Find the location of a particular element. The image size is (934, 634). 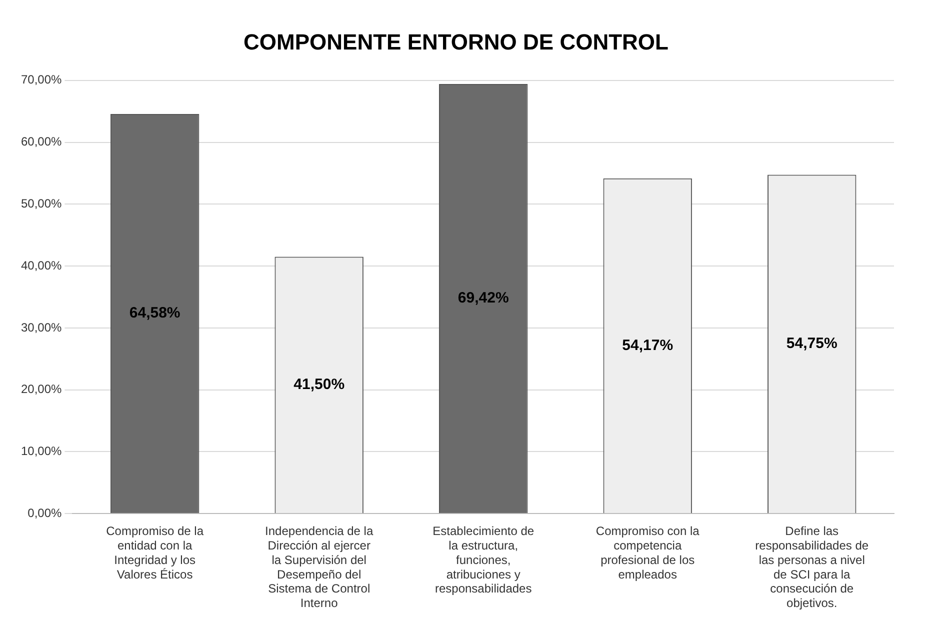

y-tick-label: 20,00% is located at coordinates (41, 389).